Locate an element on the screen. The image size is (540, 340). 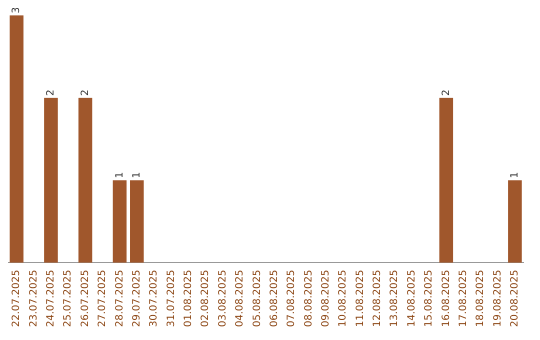
x-tick-label: 30.07.2025 is located at coordinates (154, 299).